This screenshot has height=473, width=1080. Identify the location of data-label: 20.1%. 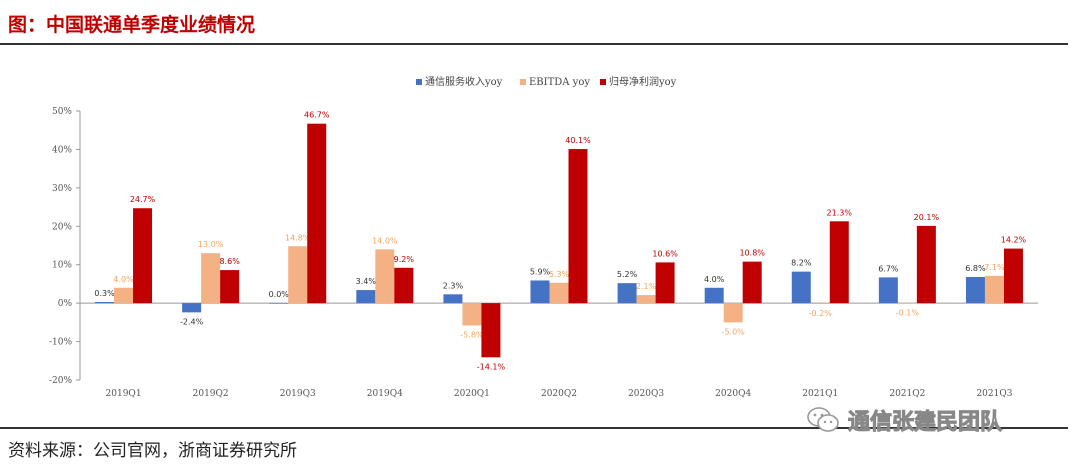
(927, 217).